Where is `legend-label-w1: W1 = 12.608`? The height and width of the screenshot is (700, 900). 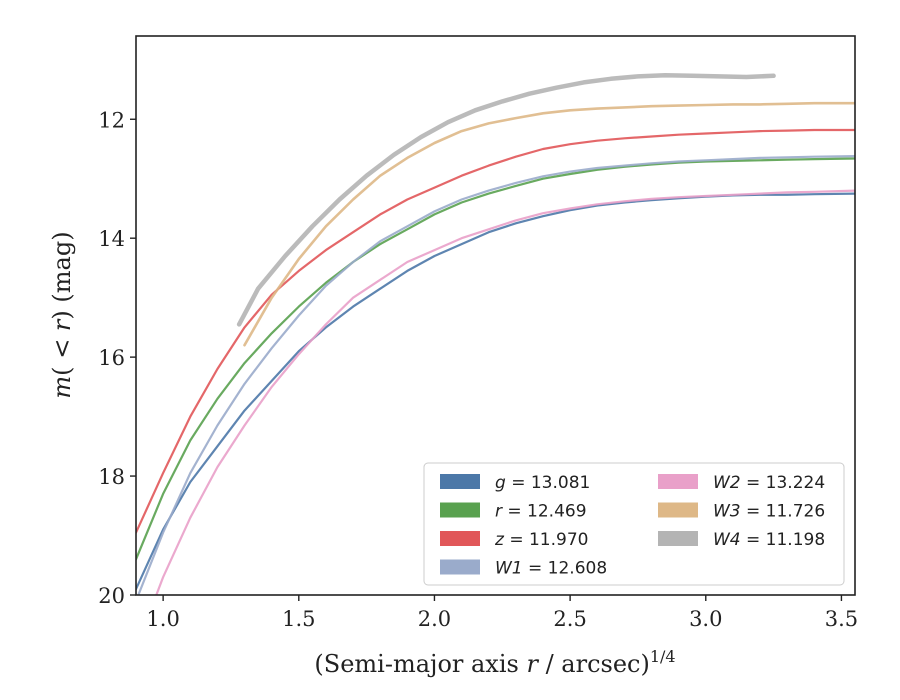
legend-label-w1: W1 = 12.608 is located at coordinates (551, 569).